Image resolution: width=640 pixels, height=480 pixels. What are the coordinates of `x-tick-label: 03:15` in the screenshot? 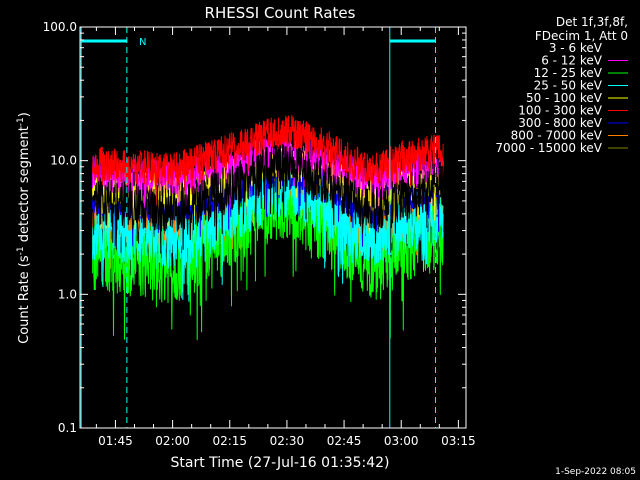 It's located at (458, 441).